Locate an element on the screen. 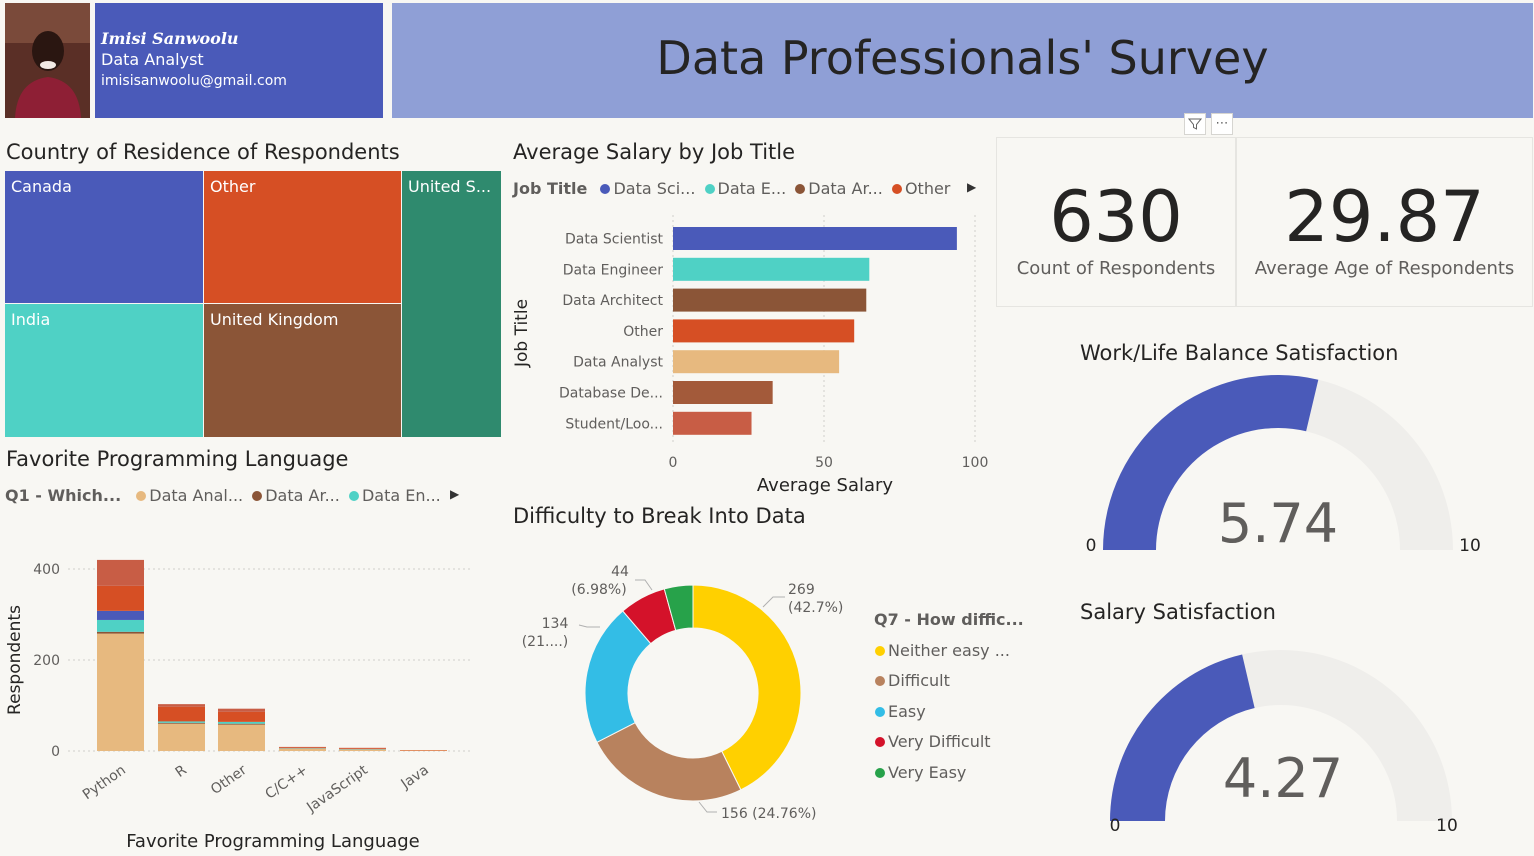  legend-item: Other is located at coordinates (919, 188).